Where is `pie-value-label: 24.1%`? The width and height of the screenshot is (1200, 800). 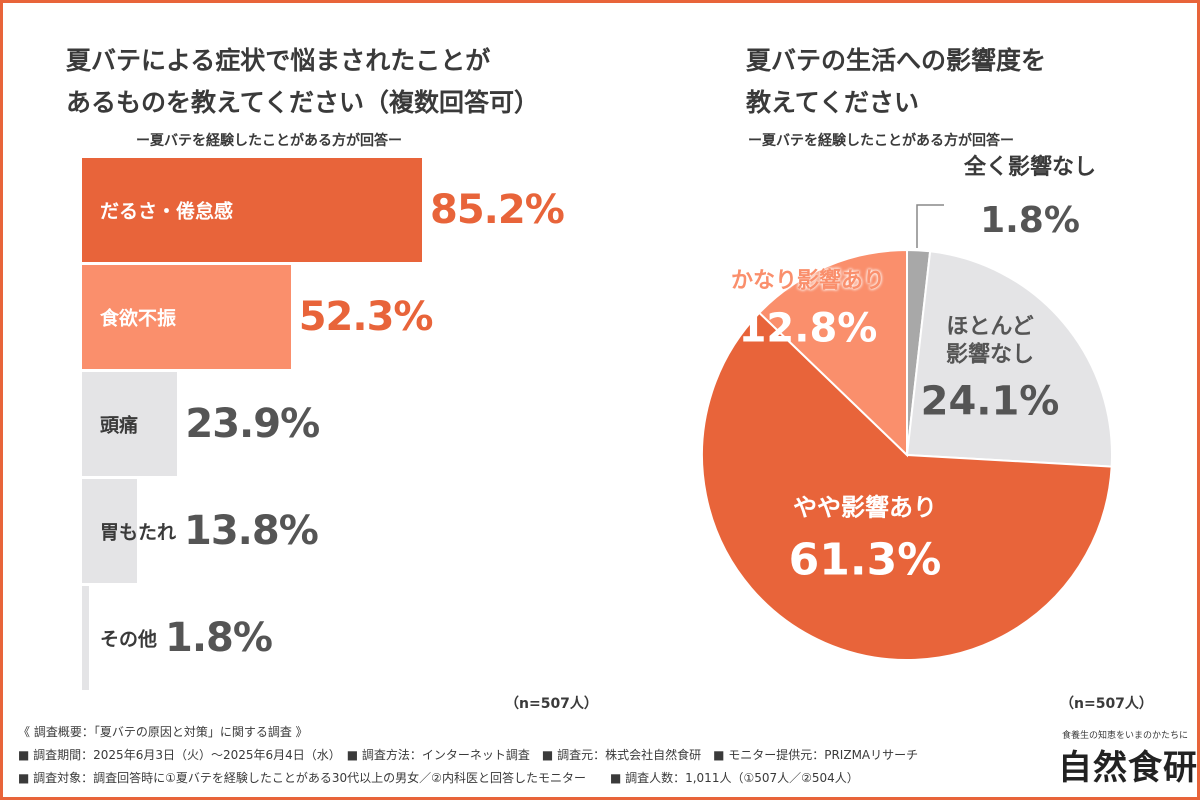
pie-value-label: 24.1% is located at coordinates (990, 401).